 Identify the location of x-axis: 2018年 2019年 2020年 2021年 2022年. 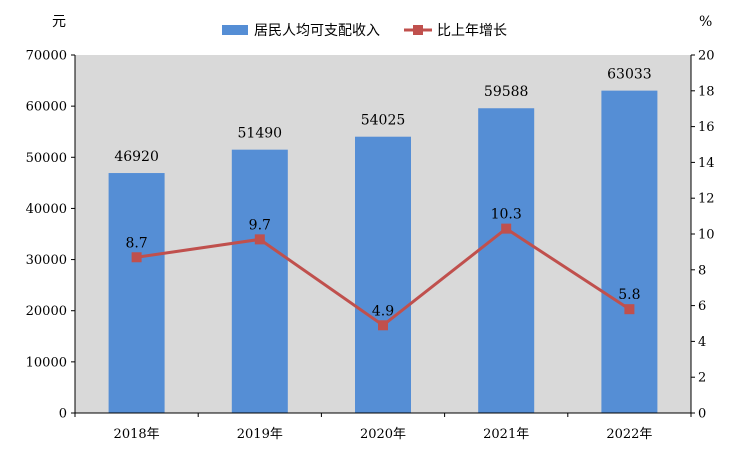
(383, 427).